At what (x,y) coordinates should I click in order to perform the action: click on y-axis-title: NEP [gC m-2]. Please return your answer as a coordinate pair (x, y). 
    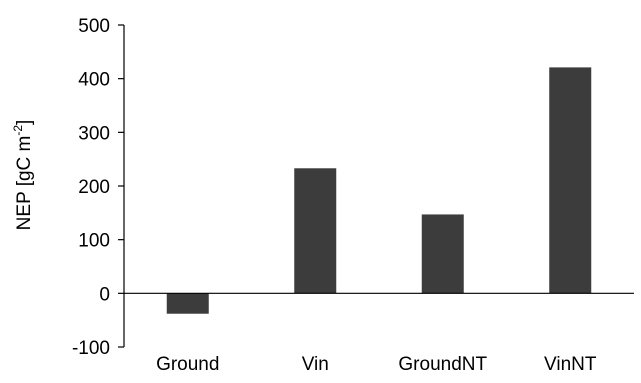
    Looking at the image, I should click on (23, 175).